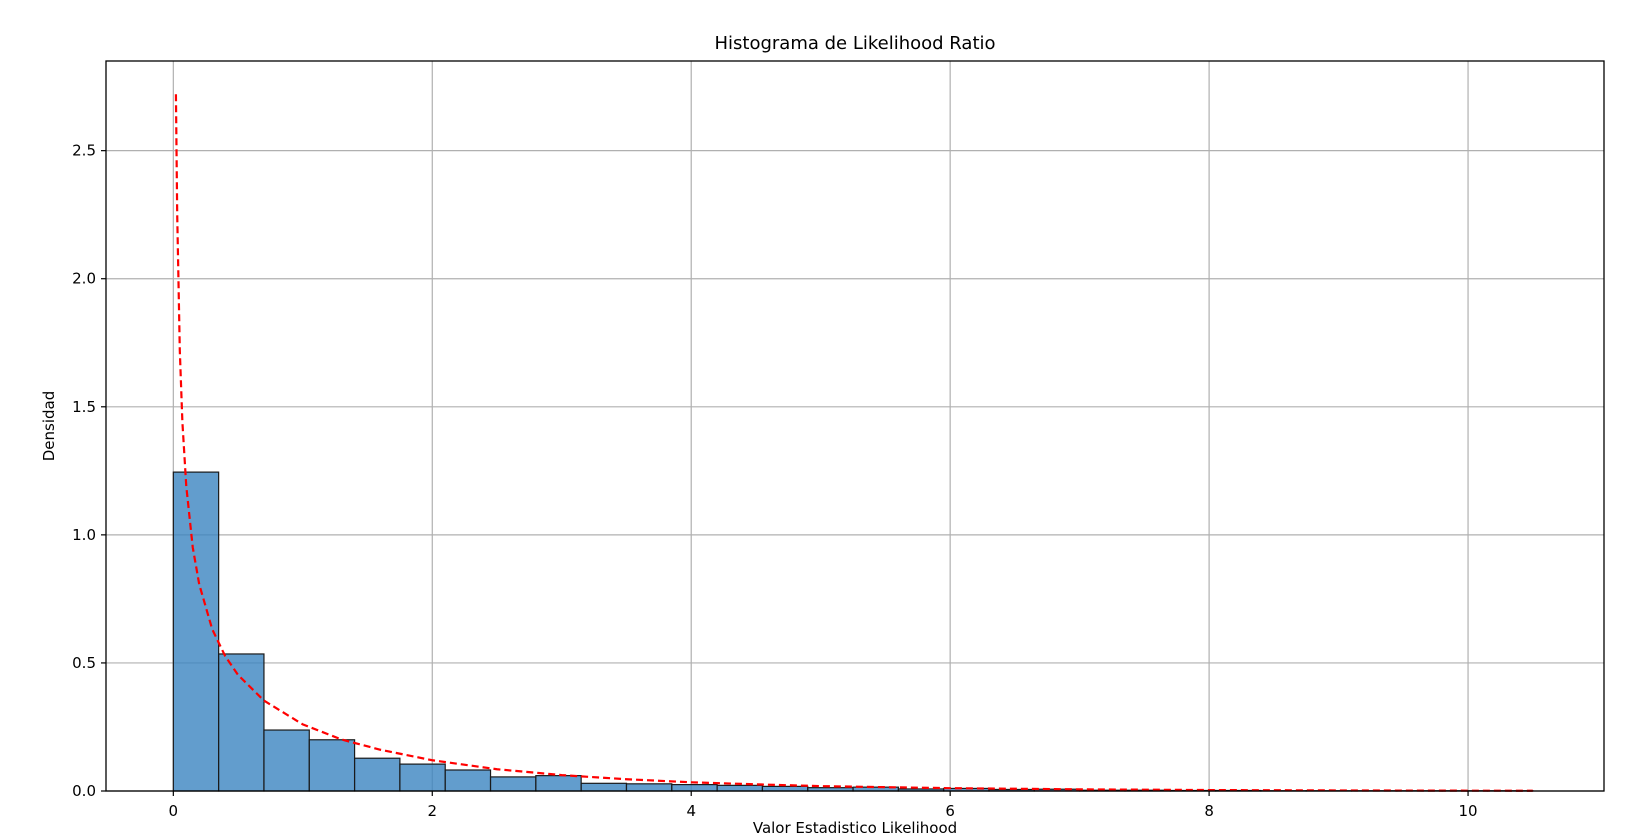 Image resolution: width=1647 pixels, height=838 pixels. I want to click on x-axis-label: Valor Estadistico Likelihood, so click(855, 828).